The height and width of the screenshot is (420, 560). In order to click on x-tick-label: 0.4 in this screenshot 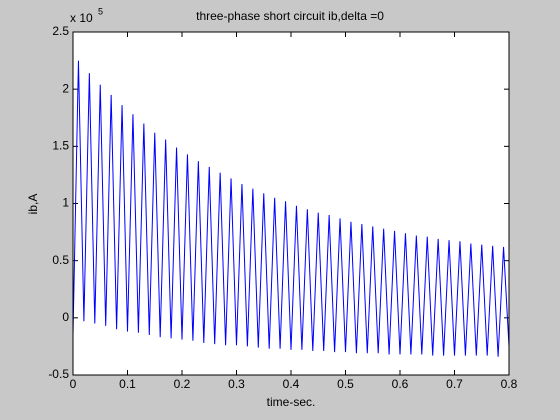, I will do `click(291, 384)`.